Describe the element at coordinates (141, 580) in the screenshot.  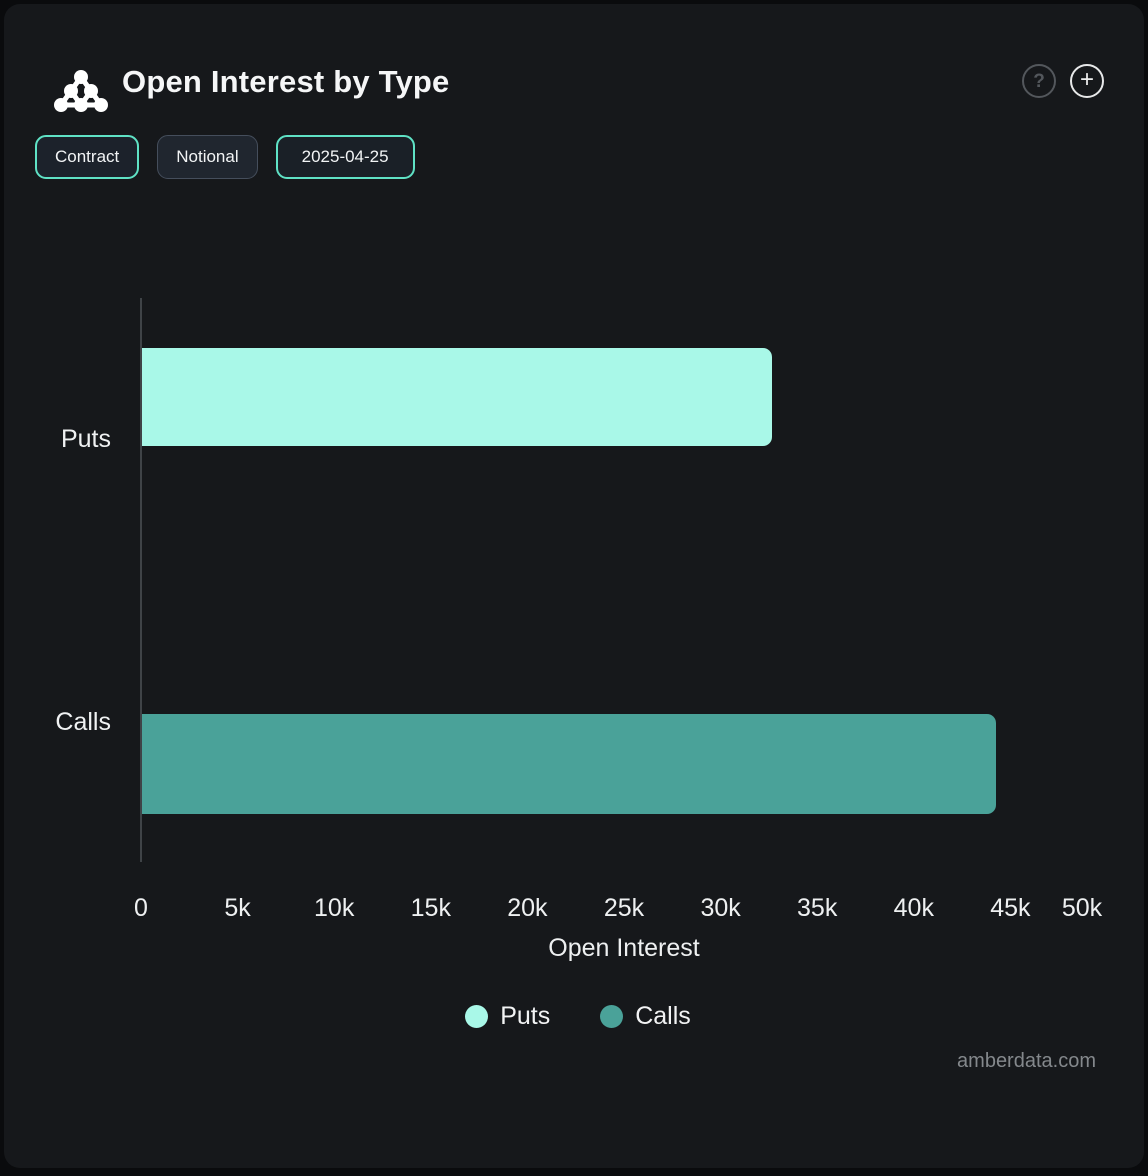
I see `y-axis-line` at that location.